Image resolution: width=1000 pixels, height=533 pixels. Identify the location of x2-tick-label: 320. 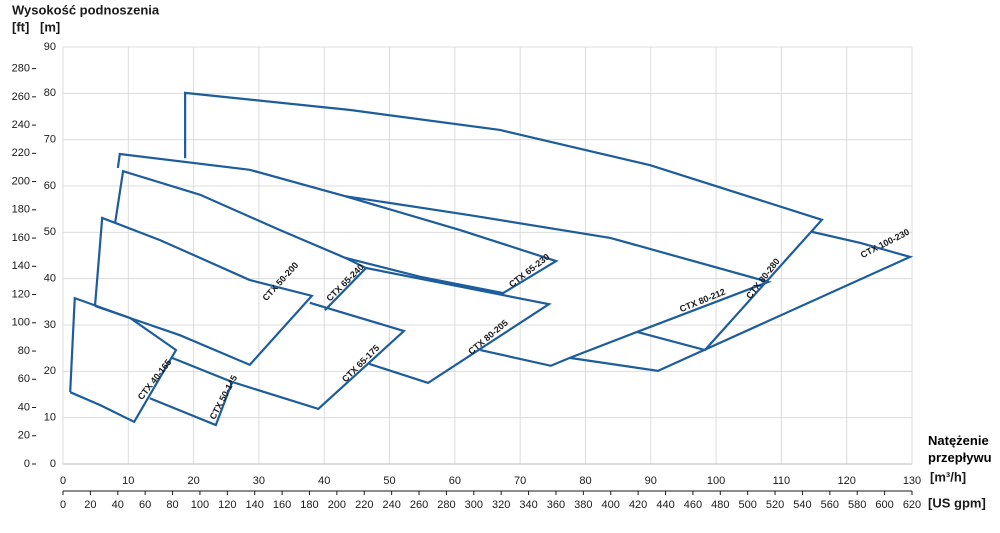
(501, 505).